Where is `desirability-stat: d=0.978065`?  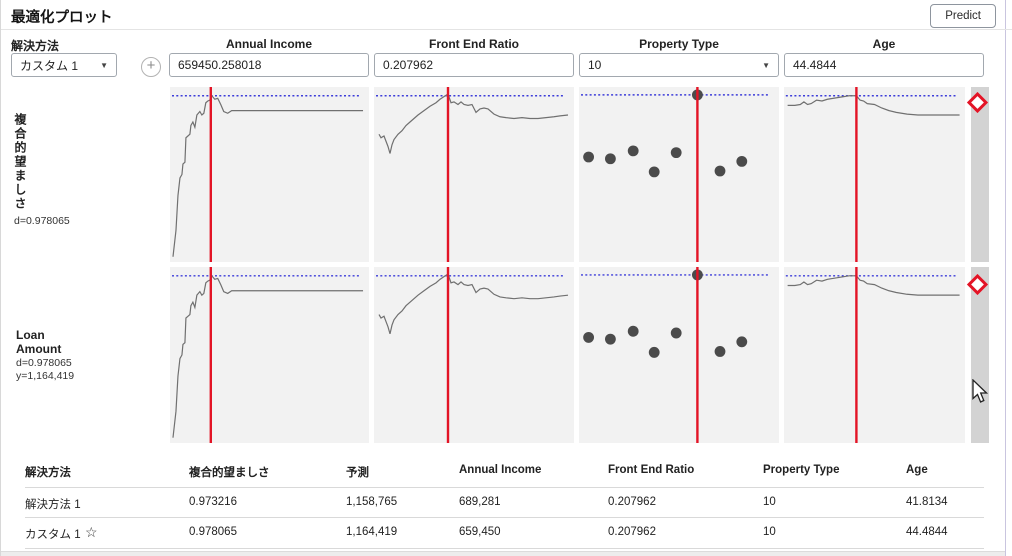 desirability-stat: d=0.978065 is located at coordinates (42, 221).